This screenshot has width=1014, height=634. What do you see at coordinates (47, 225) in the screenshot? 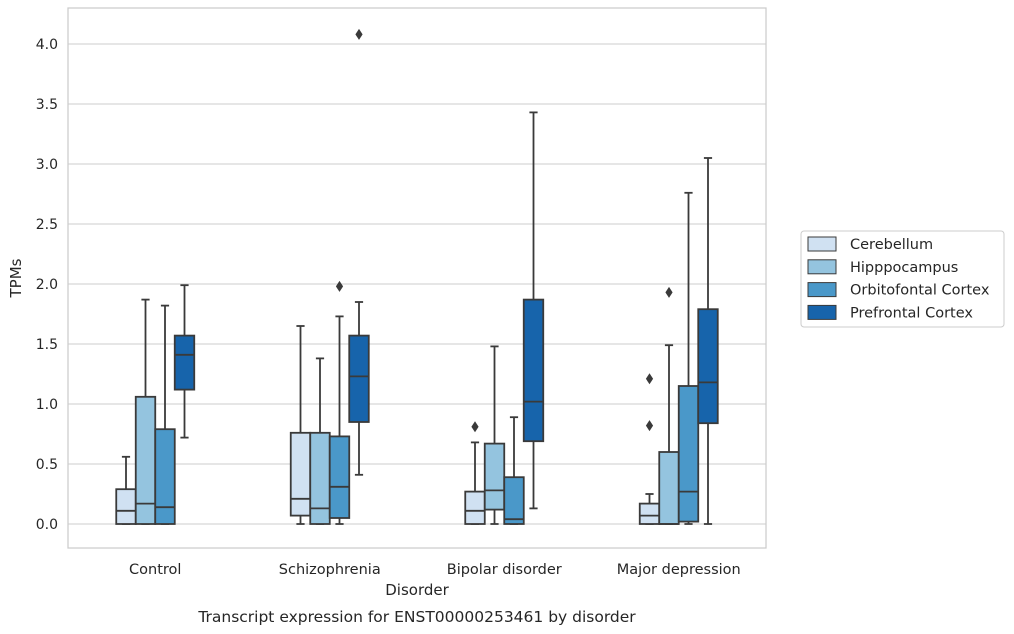
I see `y-tick-label: 2.5` at bounding box center [47, 225].